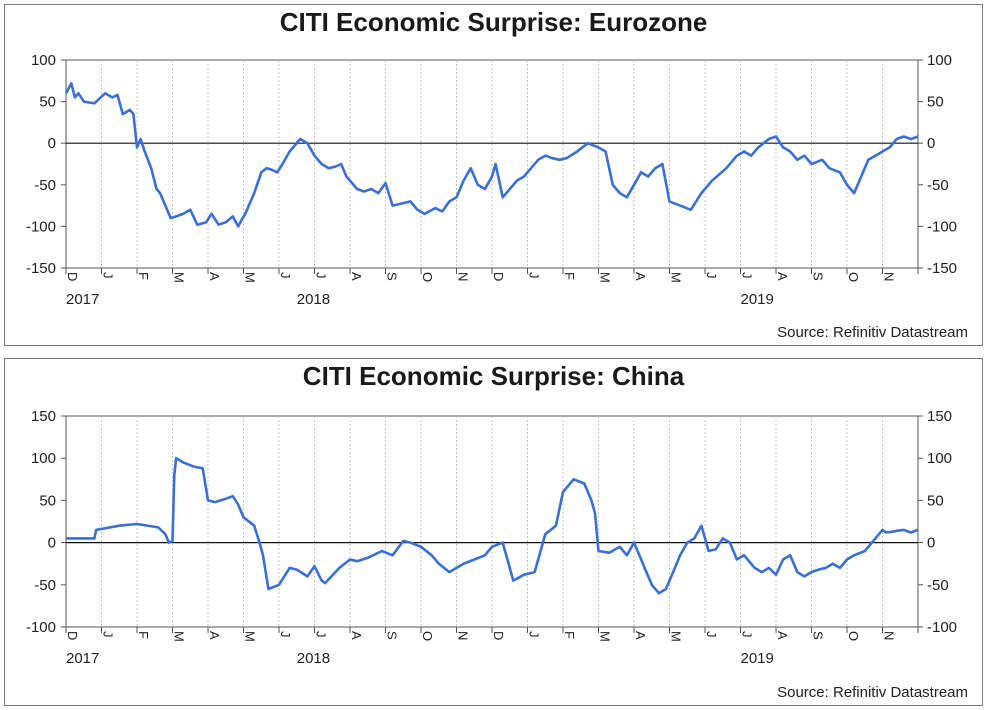  I want to click on eurozone-ytick-label: -50, so click(45, 185).